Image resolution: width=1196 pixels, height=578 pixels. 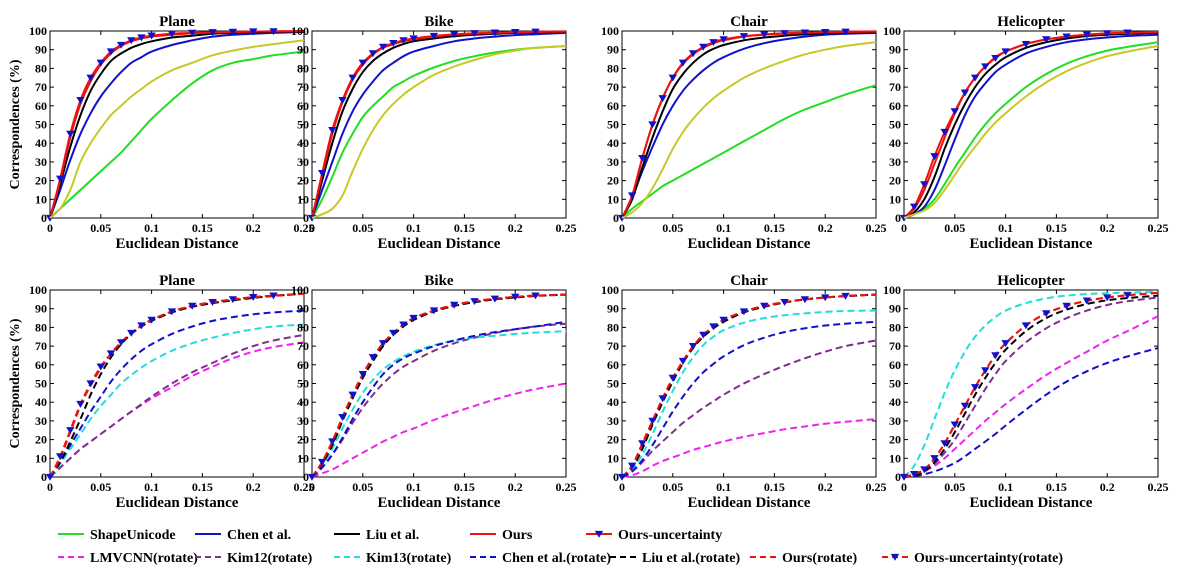 I want to click on y-tick-label: 0, so click(x=898, y=218).